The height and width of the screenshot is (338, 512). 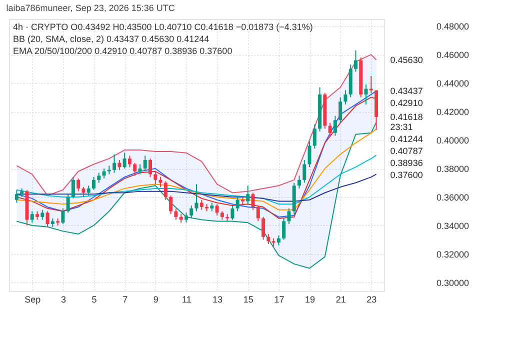 I want to click on y-tick-label: 0.34000, so click(x=453, y=225).